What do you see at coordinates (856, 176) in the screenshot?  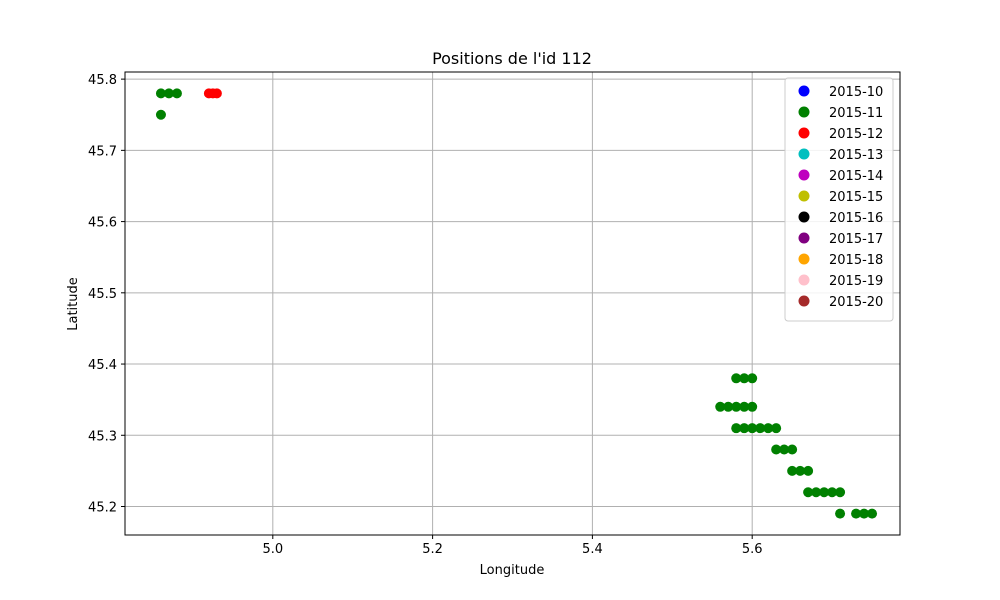 I see `legend-entry: 2015-14` at bounding box center [856, 176].